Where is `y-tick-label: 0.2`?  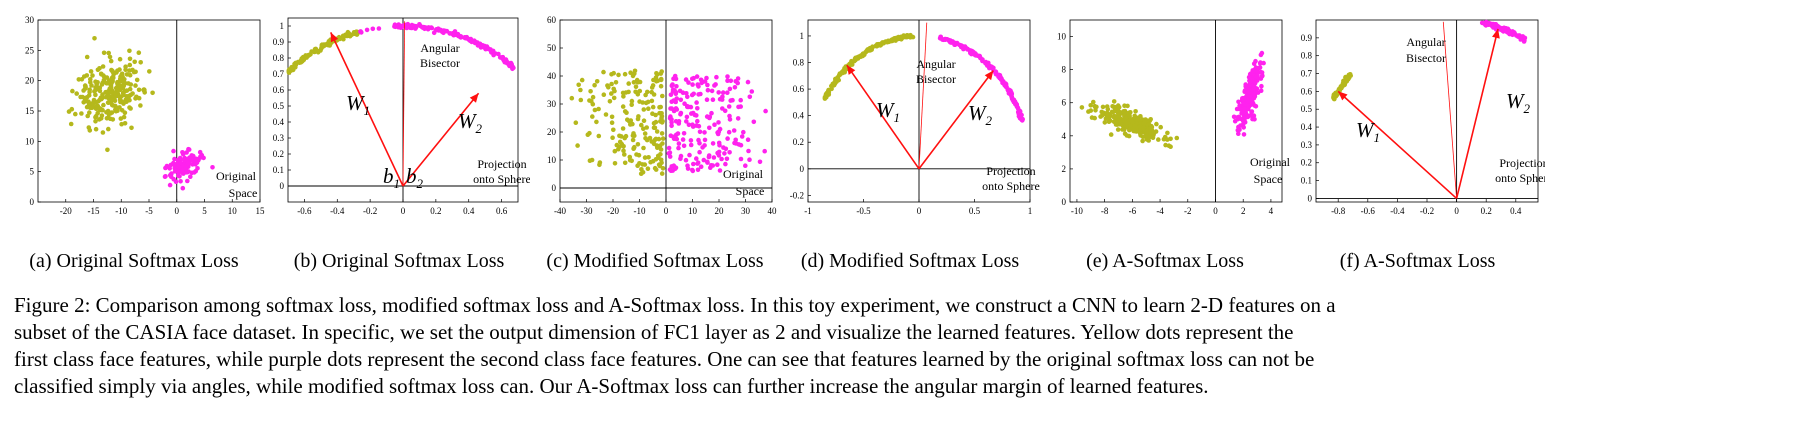
y-tick-label: 0.2 is located at coordinates (278, 154).